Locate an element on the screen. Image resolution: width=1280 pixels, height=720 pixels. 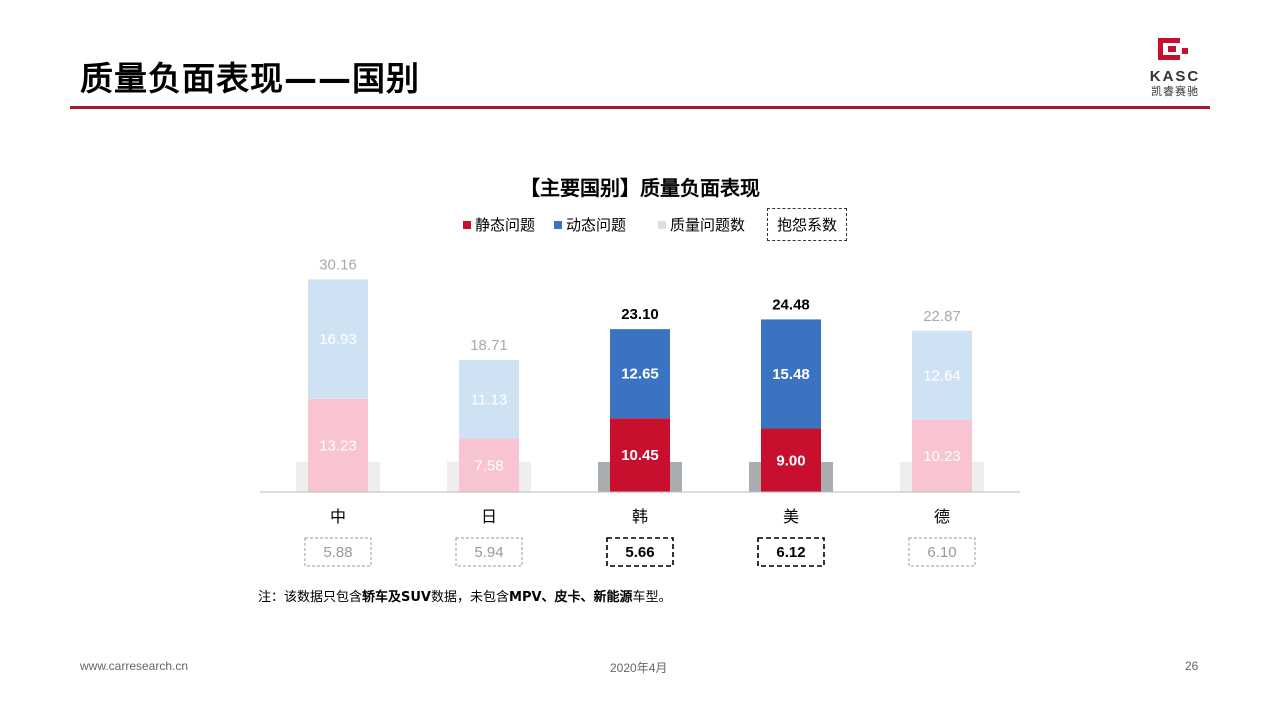
dynamic-label-3: 15.48 is located at coordinates (791, 374).